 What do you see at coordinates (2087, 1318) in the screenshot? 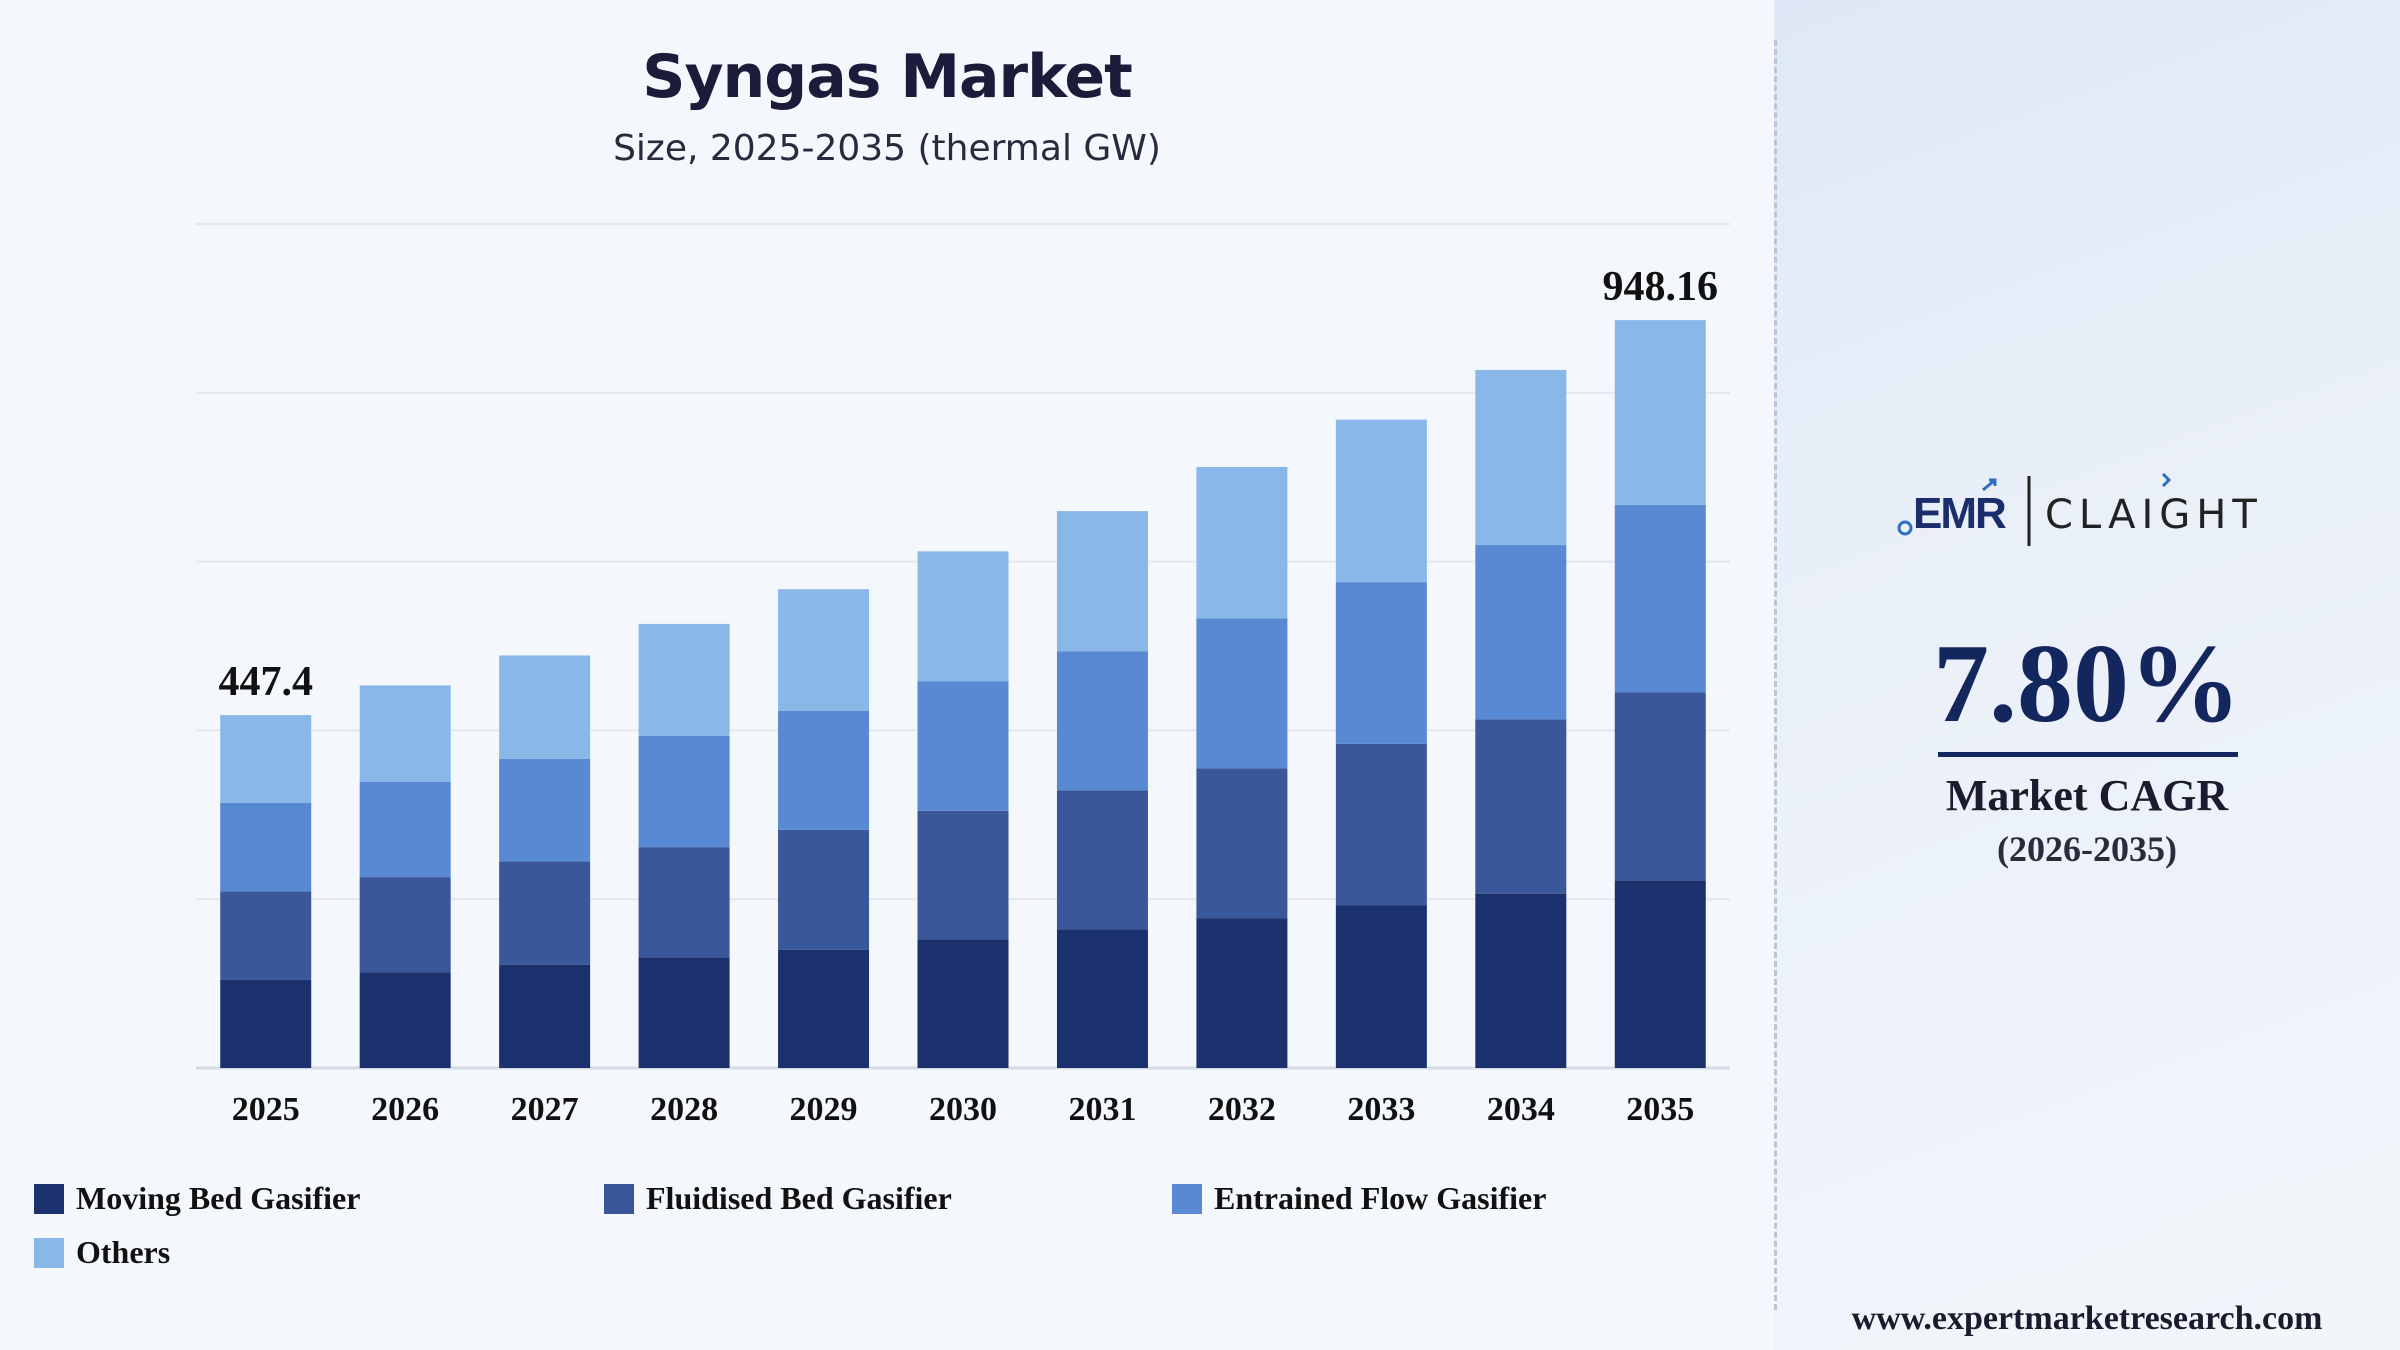
I see `website-url: www.expertmarketresearch.com` at bounding box center [2087, 1318].